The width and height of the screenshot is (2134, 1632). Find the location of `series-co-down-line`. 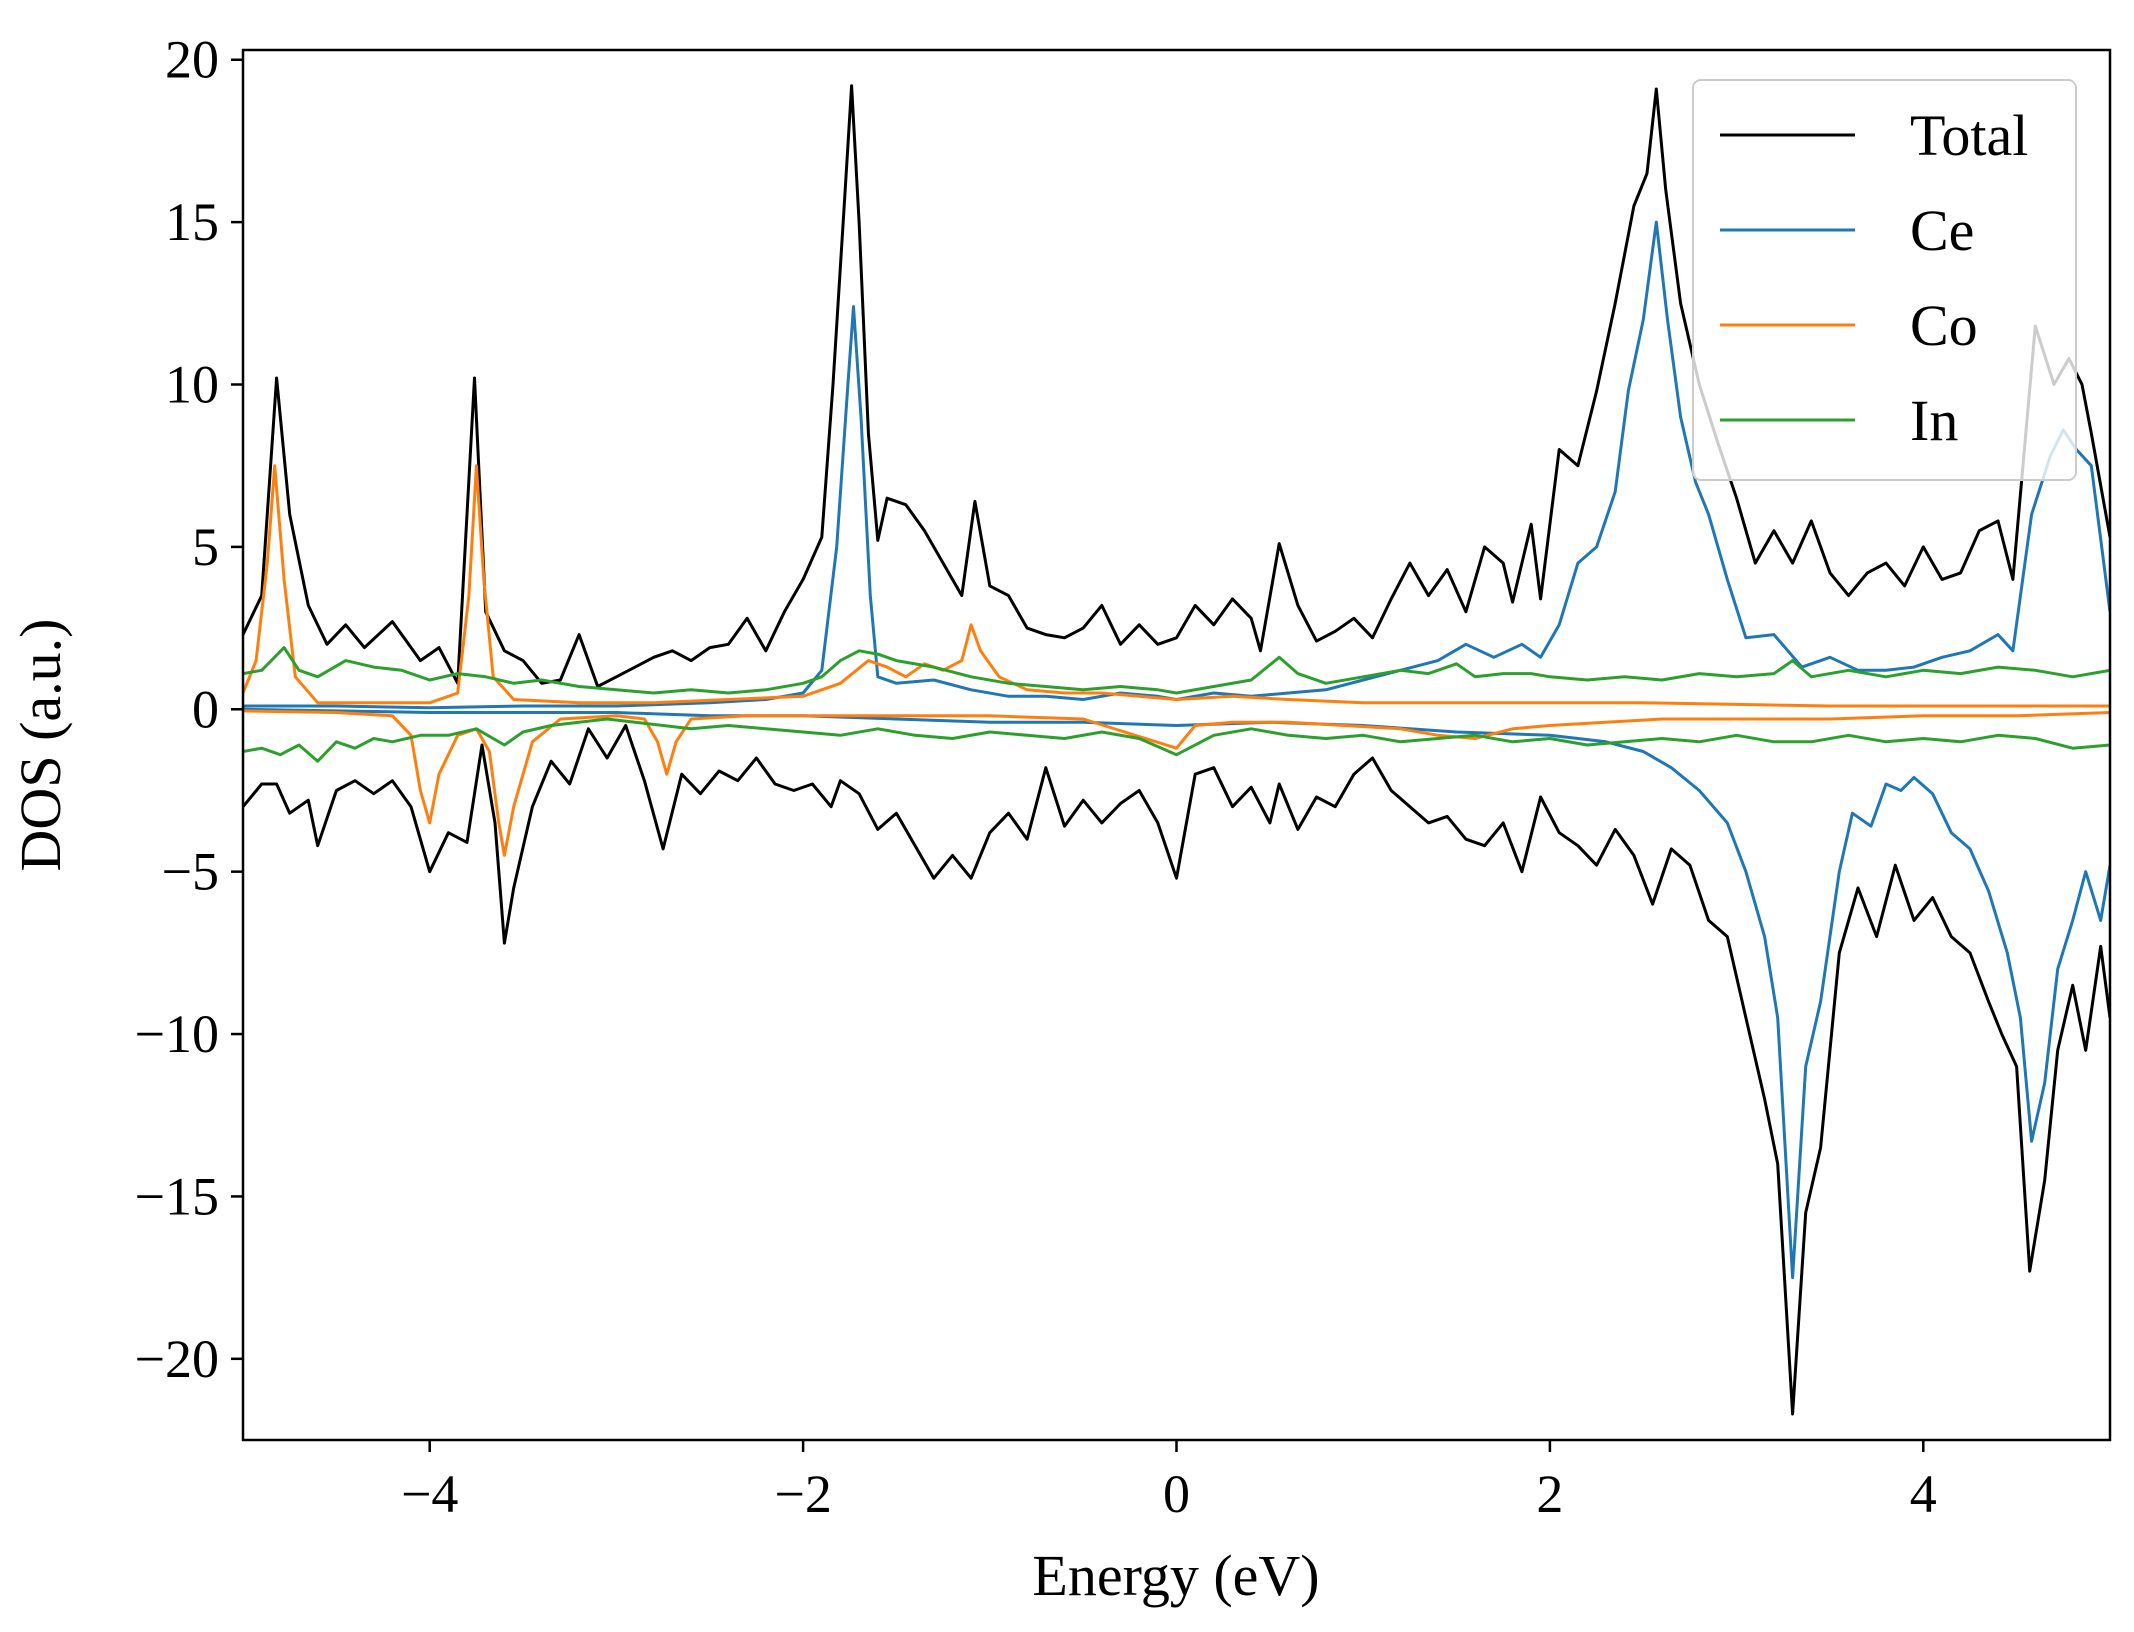

series-co-down-line is located at coordinates (1176, 783).